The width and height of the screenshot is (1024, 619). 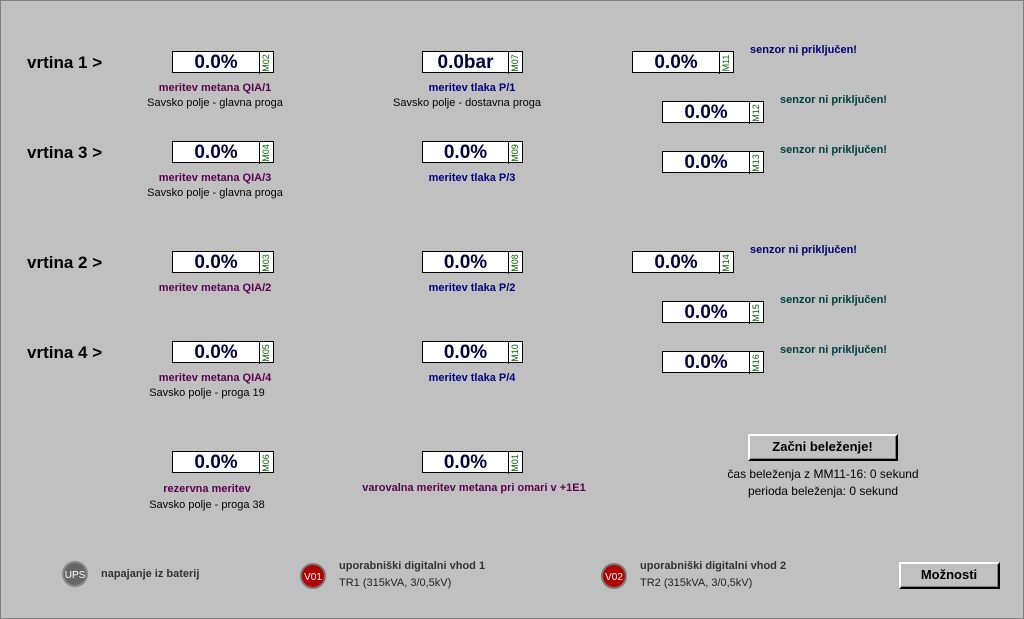 I want to click on start-logging-button: Začni beleženje!, so click(x=823, y=447).